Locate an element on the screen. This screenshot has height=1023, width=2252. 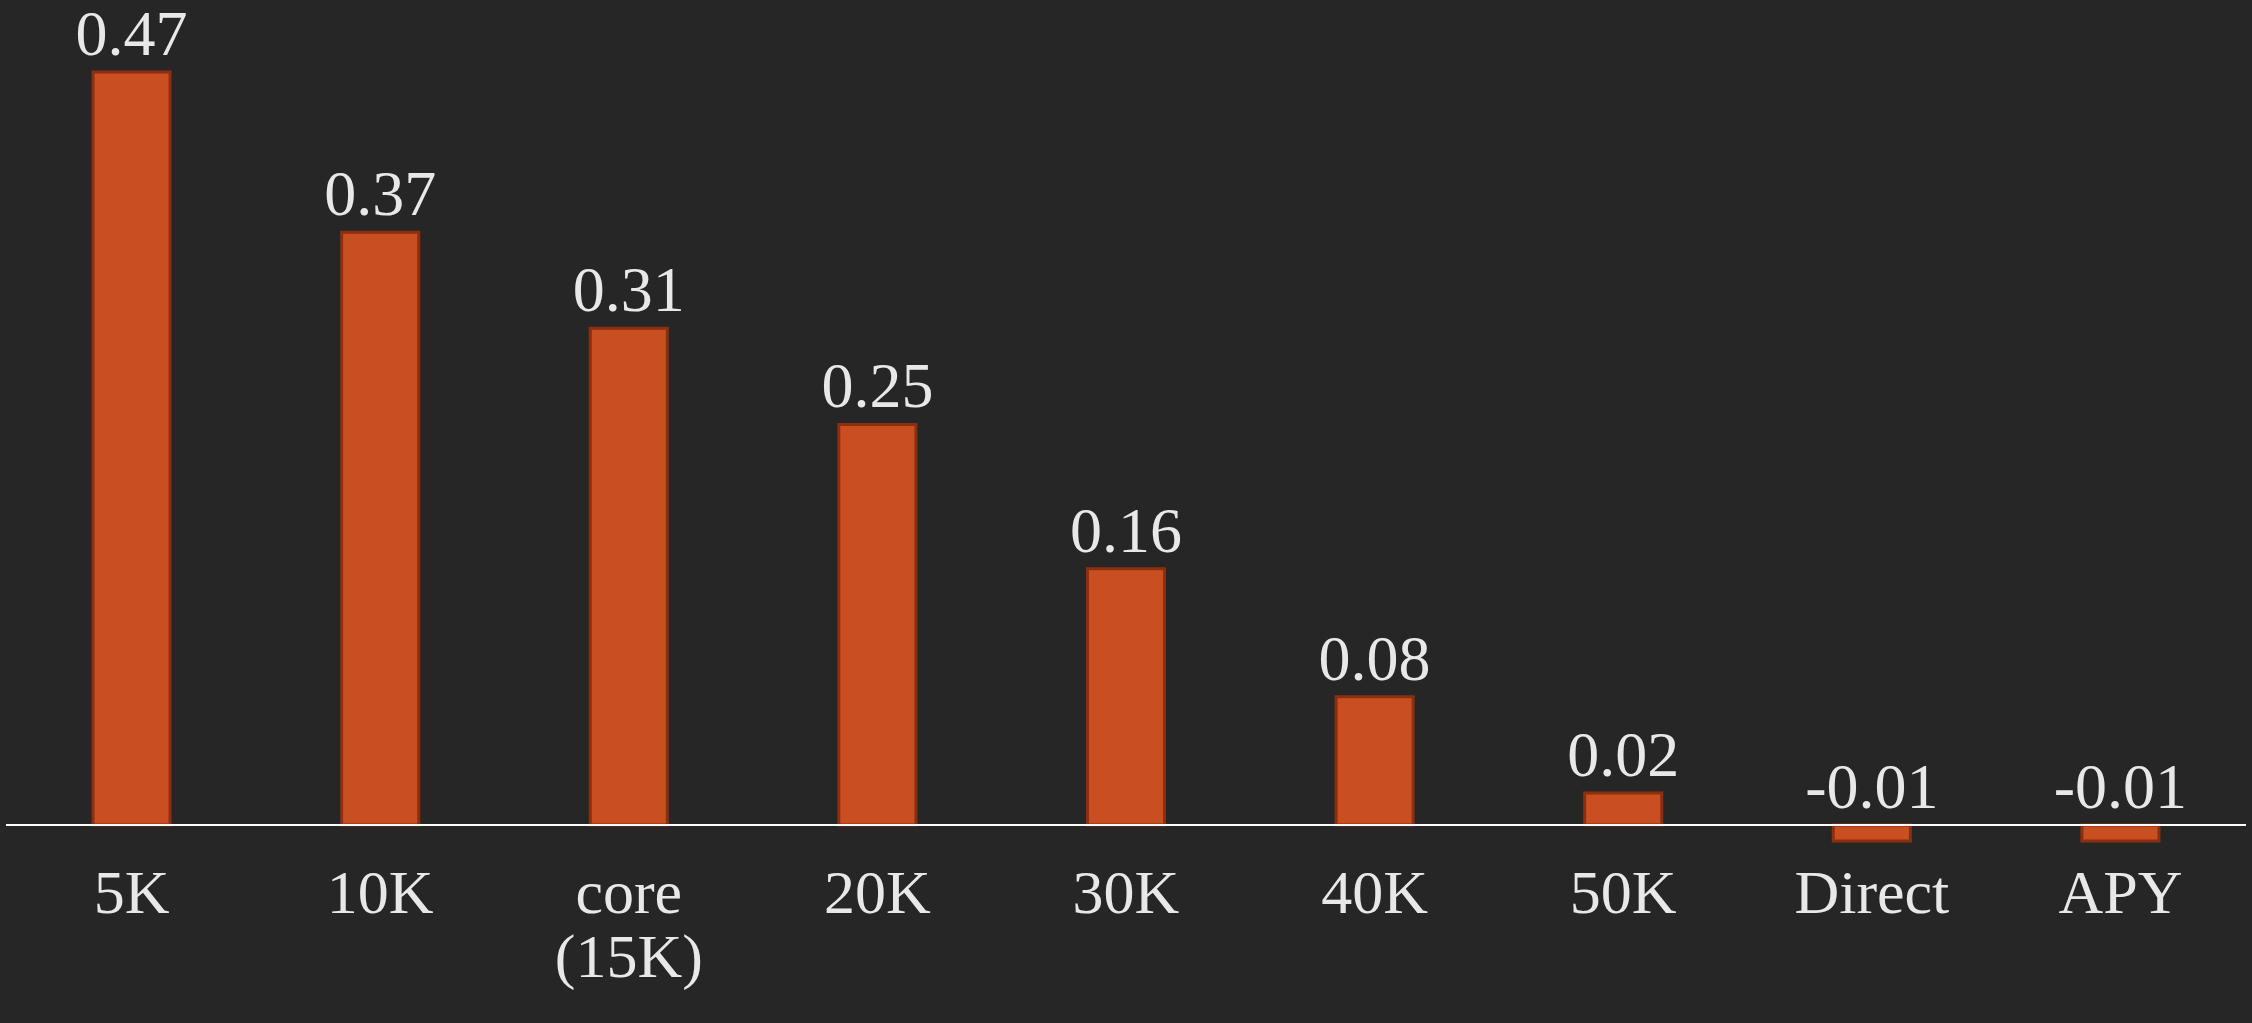
data-label: 0.08 is located at coordinates (1374, 658).